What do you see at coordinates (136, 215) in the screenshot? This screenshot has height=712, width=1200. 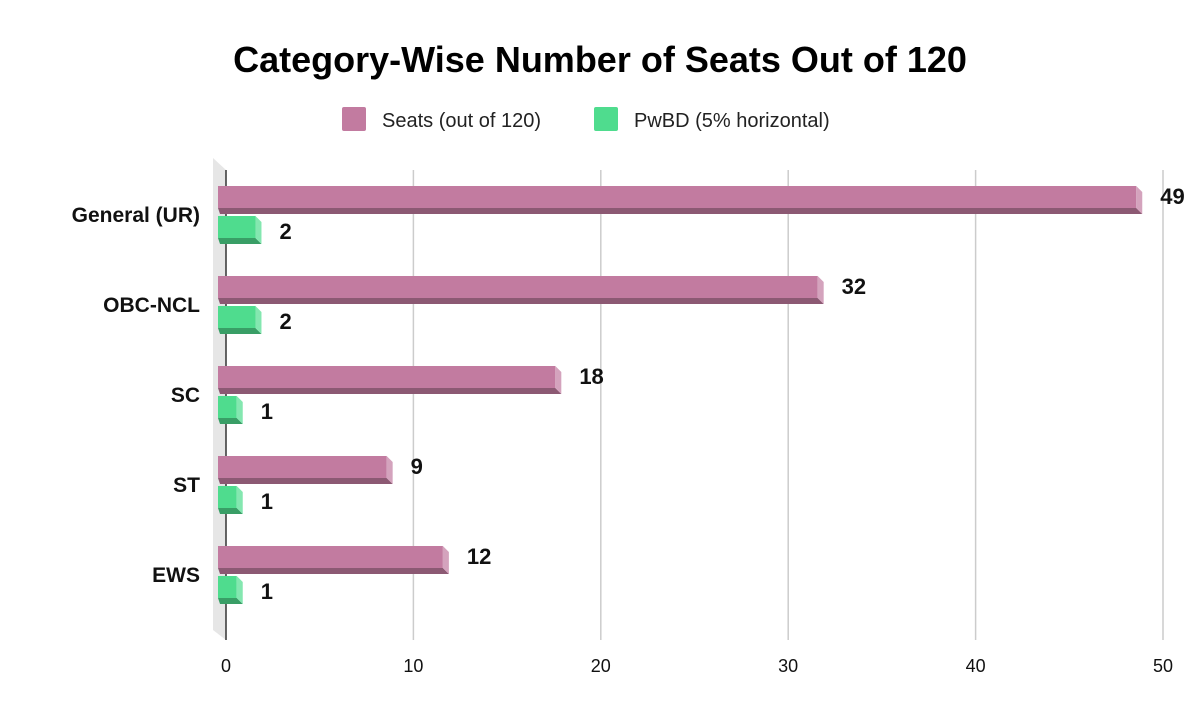 I see `category-label: General (UR)` at bounding box center [136, 215].